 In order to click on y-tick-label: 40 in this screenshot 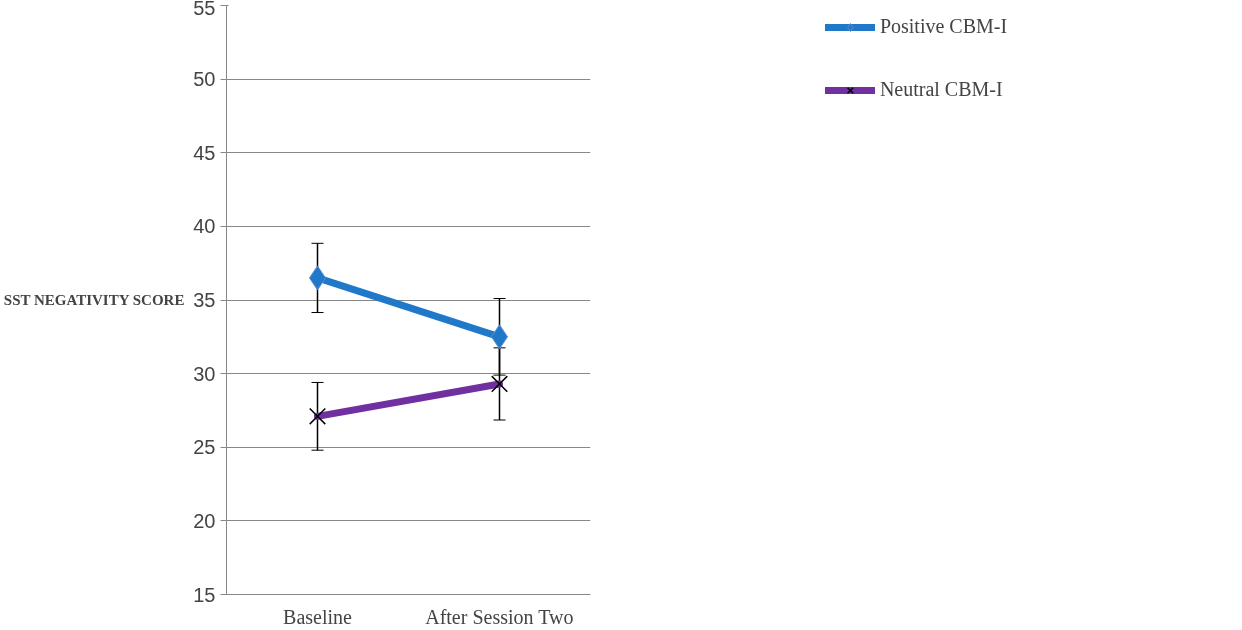, I will do `click(204, 226)`.